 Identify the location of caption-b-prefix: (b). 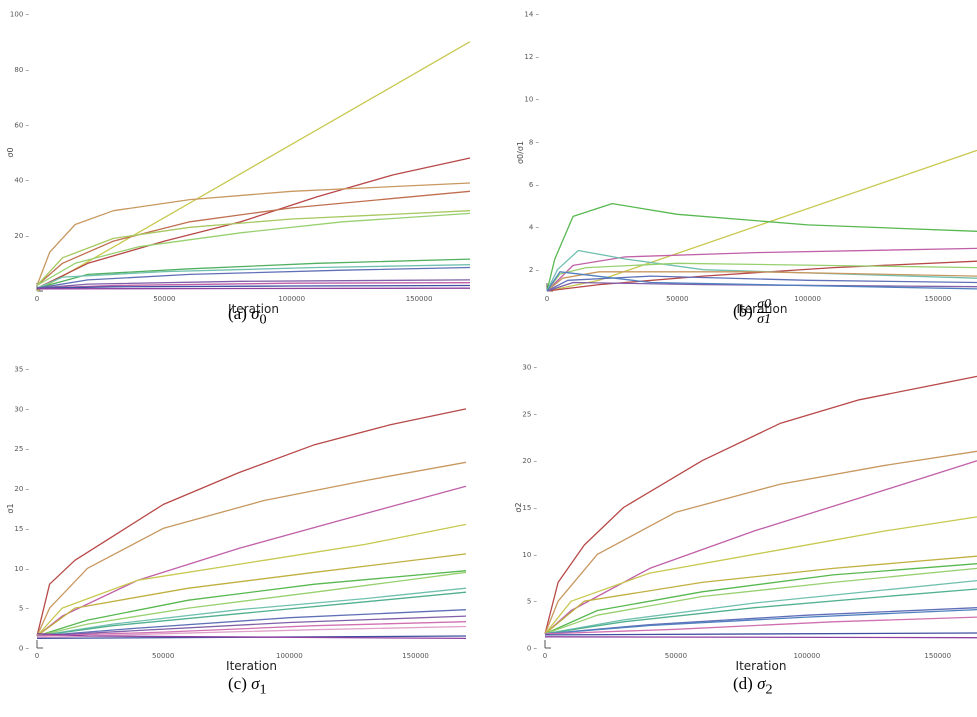
(745, 311).